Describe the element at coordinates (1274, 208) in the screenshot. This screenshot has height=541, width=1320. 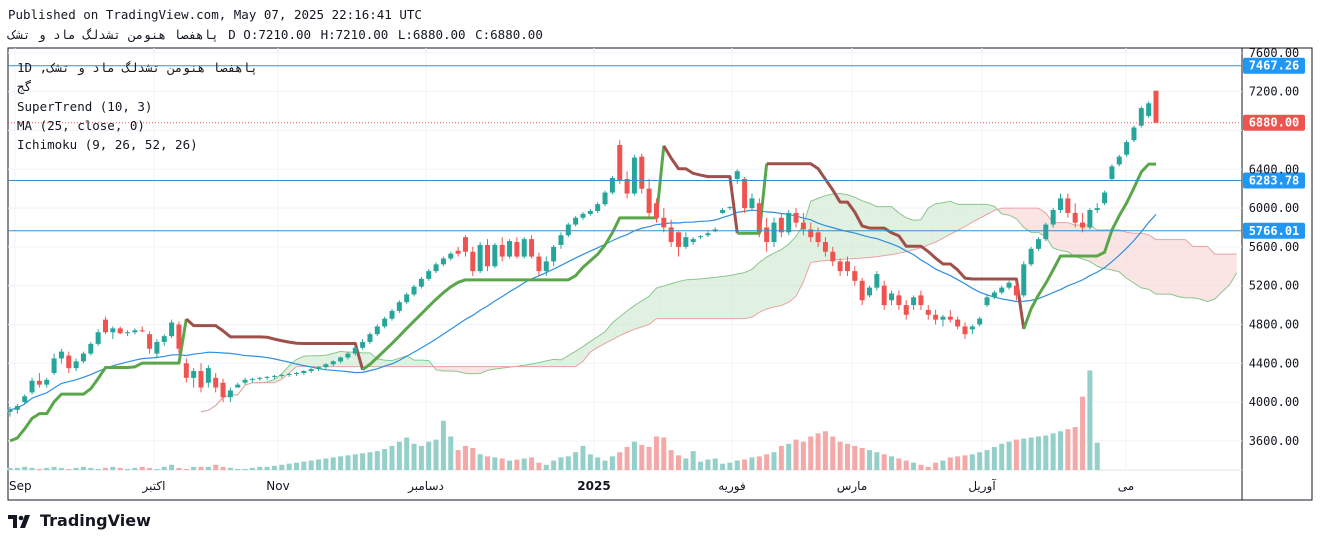
I see `y-axis-tick-label: 6000.00` at that location.